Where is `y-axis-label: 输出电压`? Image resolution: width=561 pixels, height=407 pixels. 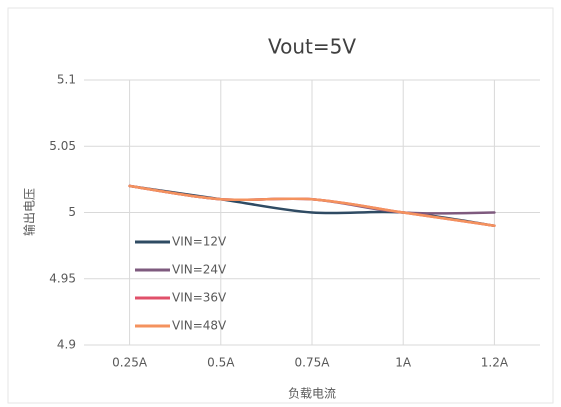 y-axis-label: 输出电压 is located at coordinates (29, 212).